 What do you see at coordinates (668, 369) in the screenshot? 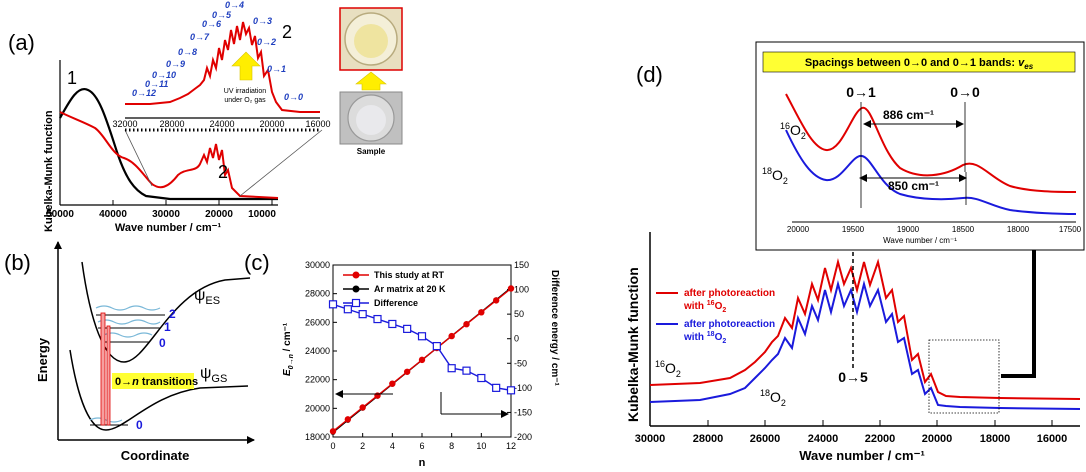
I see `label-16O2: 16O2` at bounding box center [668, 369].